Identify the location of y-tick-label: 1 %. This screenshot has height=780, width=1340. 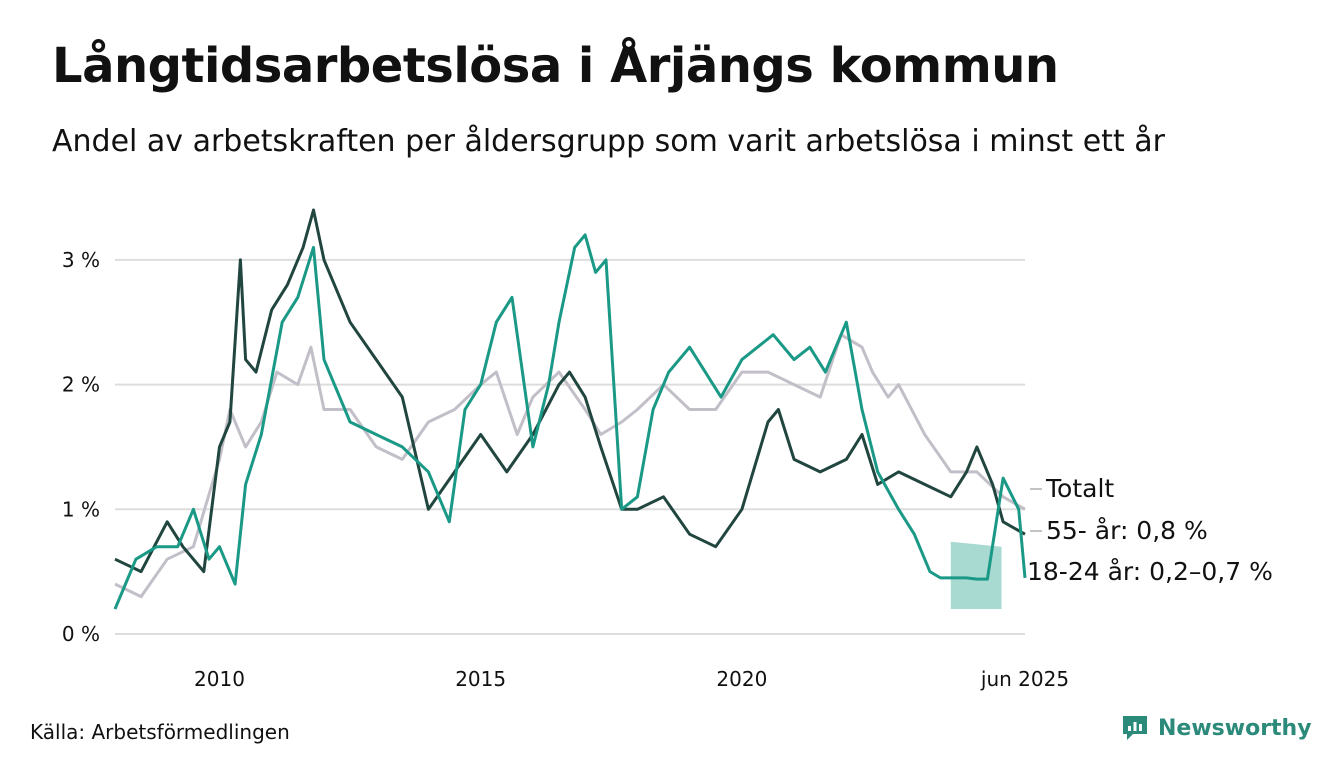
(81, 509).